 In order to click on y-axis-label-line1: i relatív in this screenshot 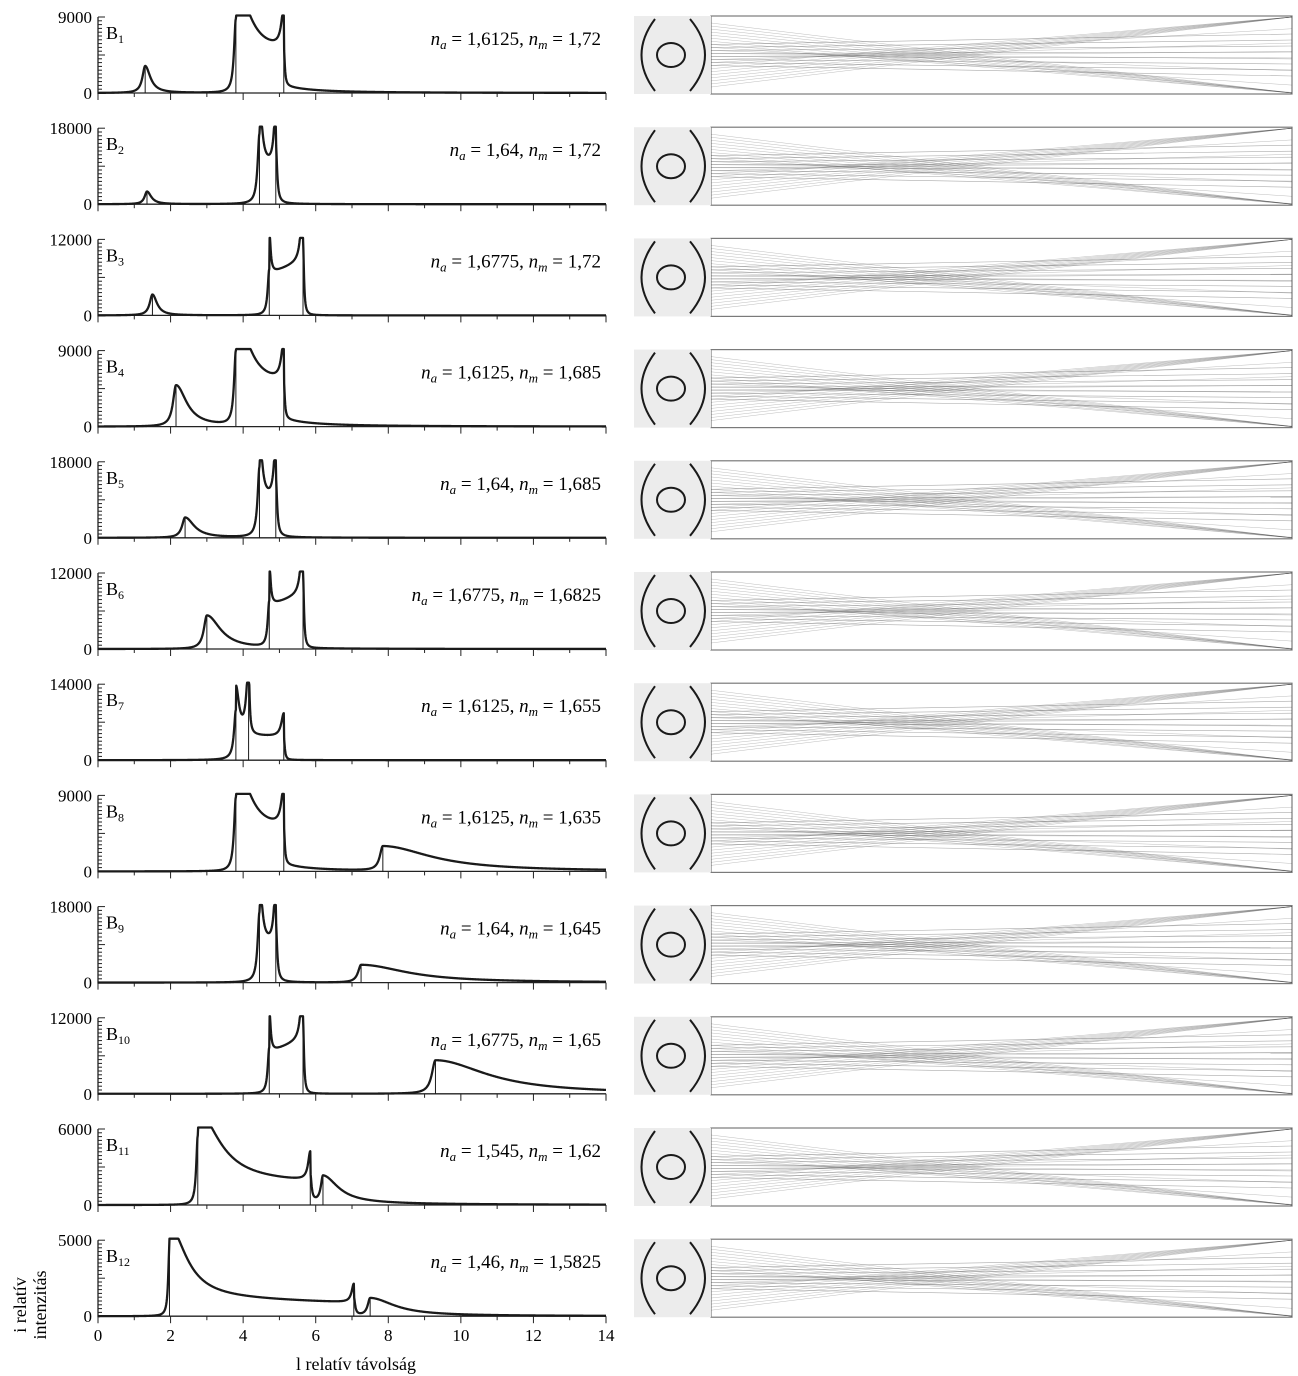, I will do `click(20, 1304)`.